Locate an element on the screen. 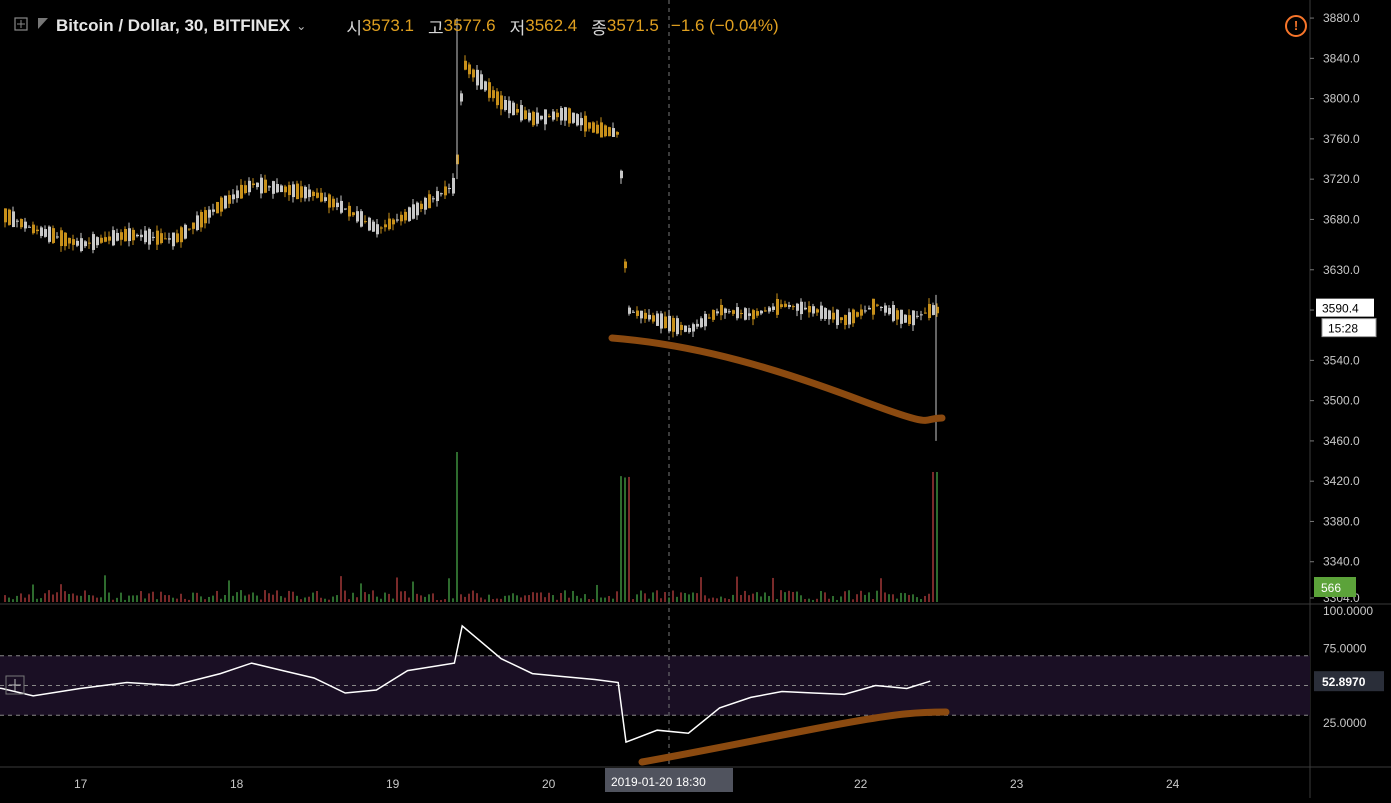 This screenshot has height=803, width=1391. high-label: 고 is located at coordinates (435, 28).